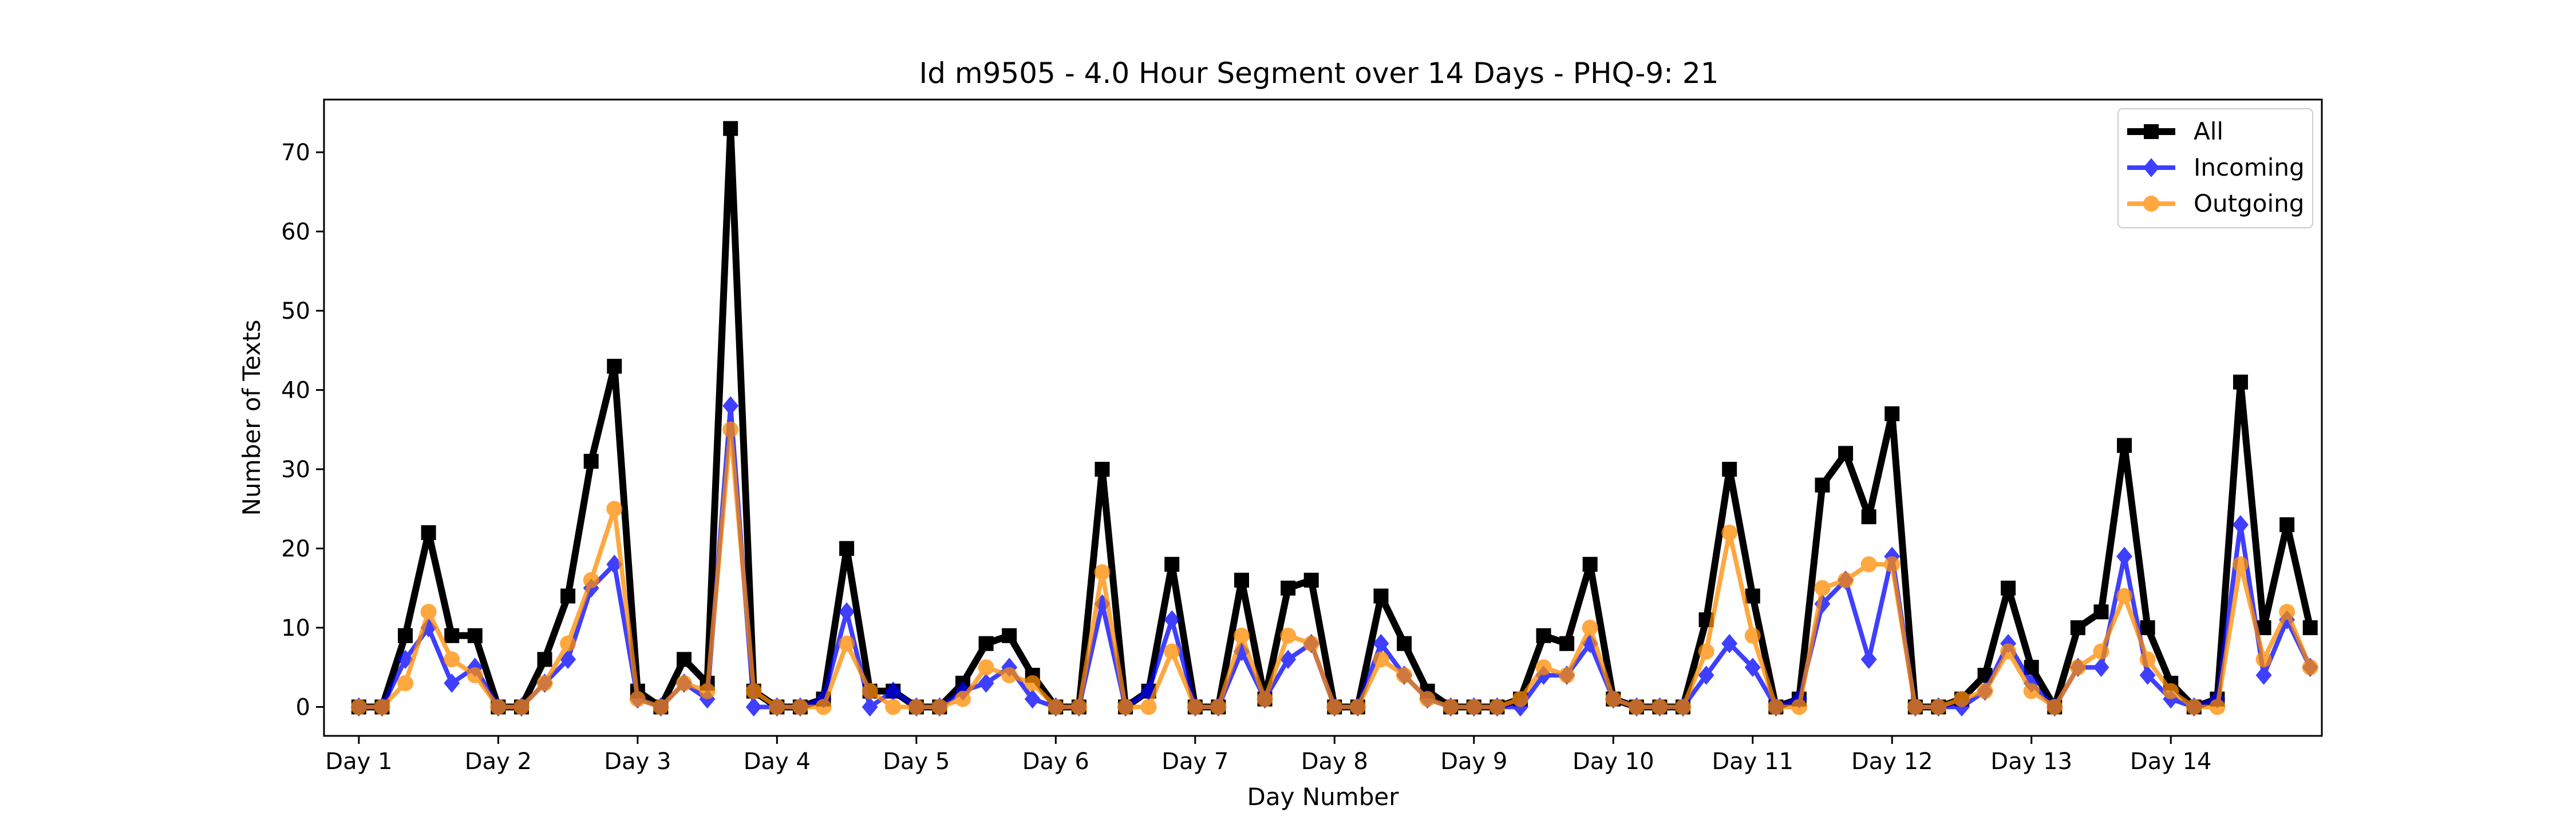  Describe the element at coordinates (295, 311) in the screenshot. I see `y-tick-label: 50` at that location.